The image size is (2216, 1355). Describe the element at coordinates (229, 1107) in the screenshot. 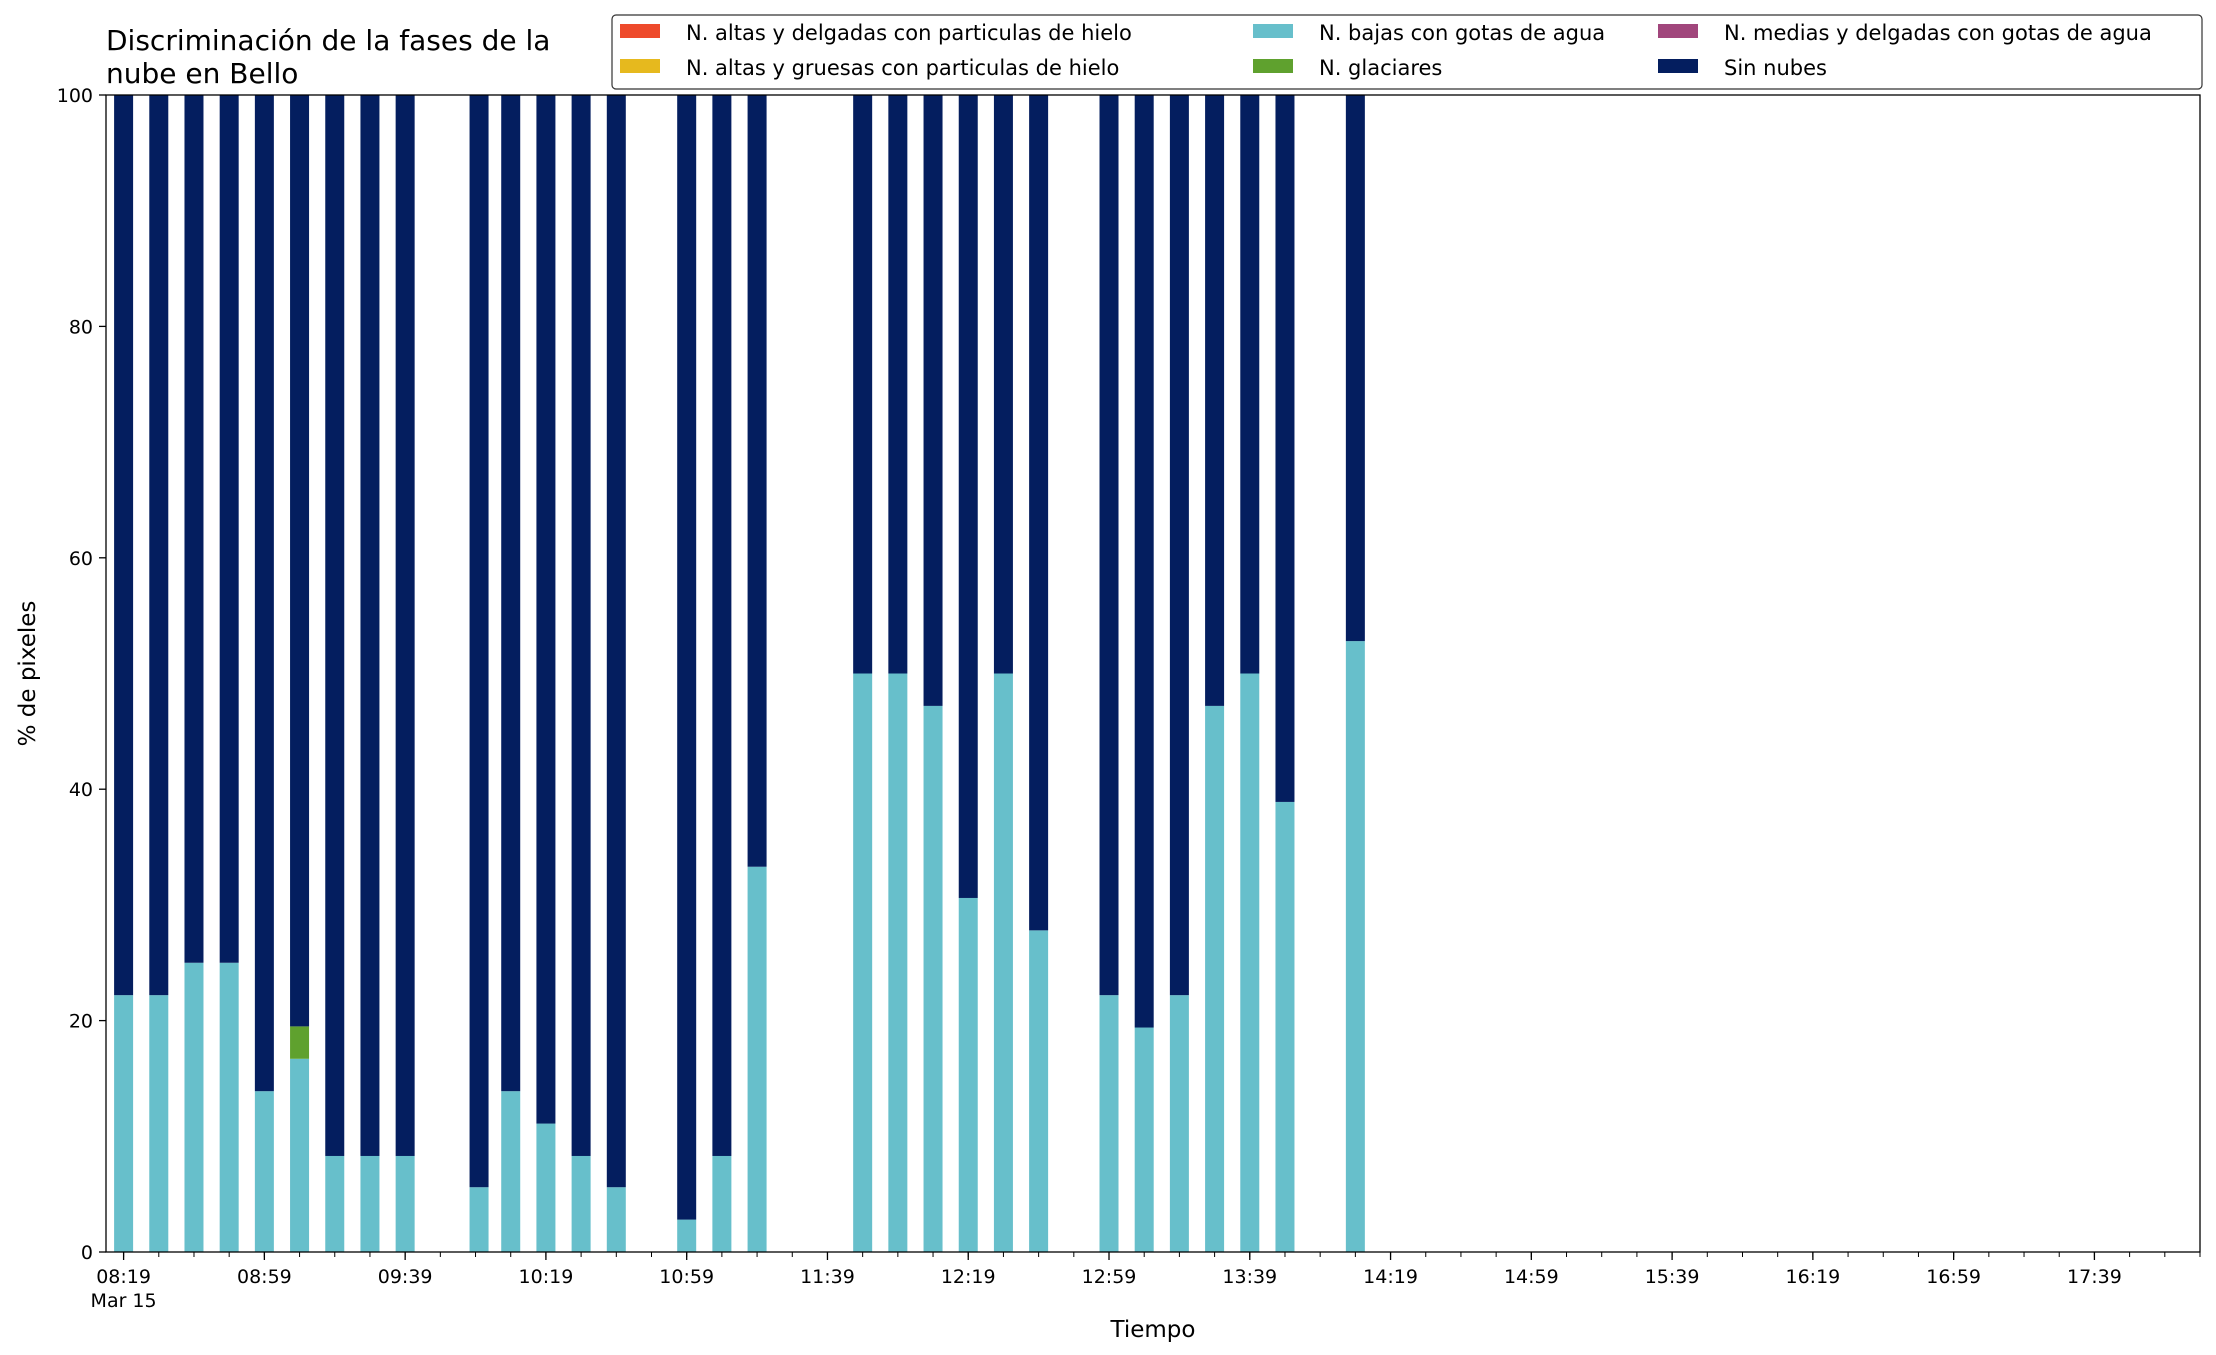

I see `bar-segment-0849-s2` at that location.